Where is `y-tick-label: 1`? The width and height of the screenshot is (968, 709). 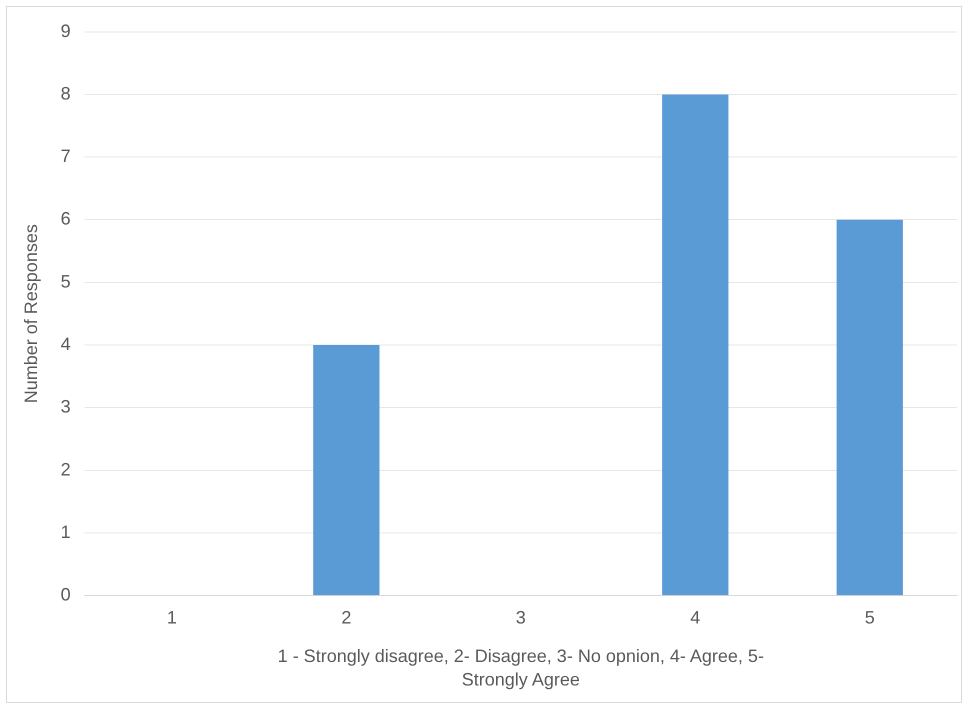 y-tick-label: 1 is located at coordinates (65, 532).